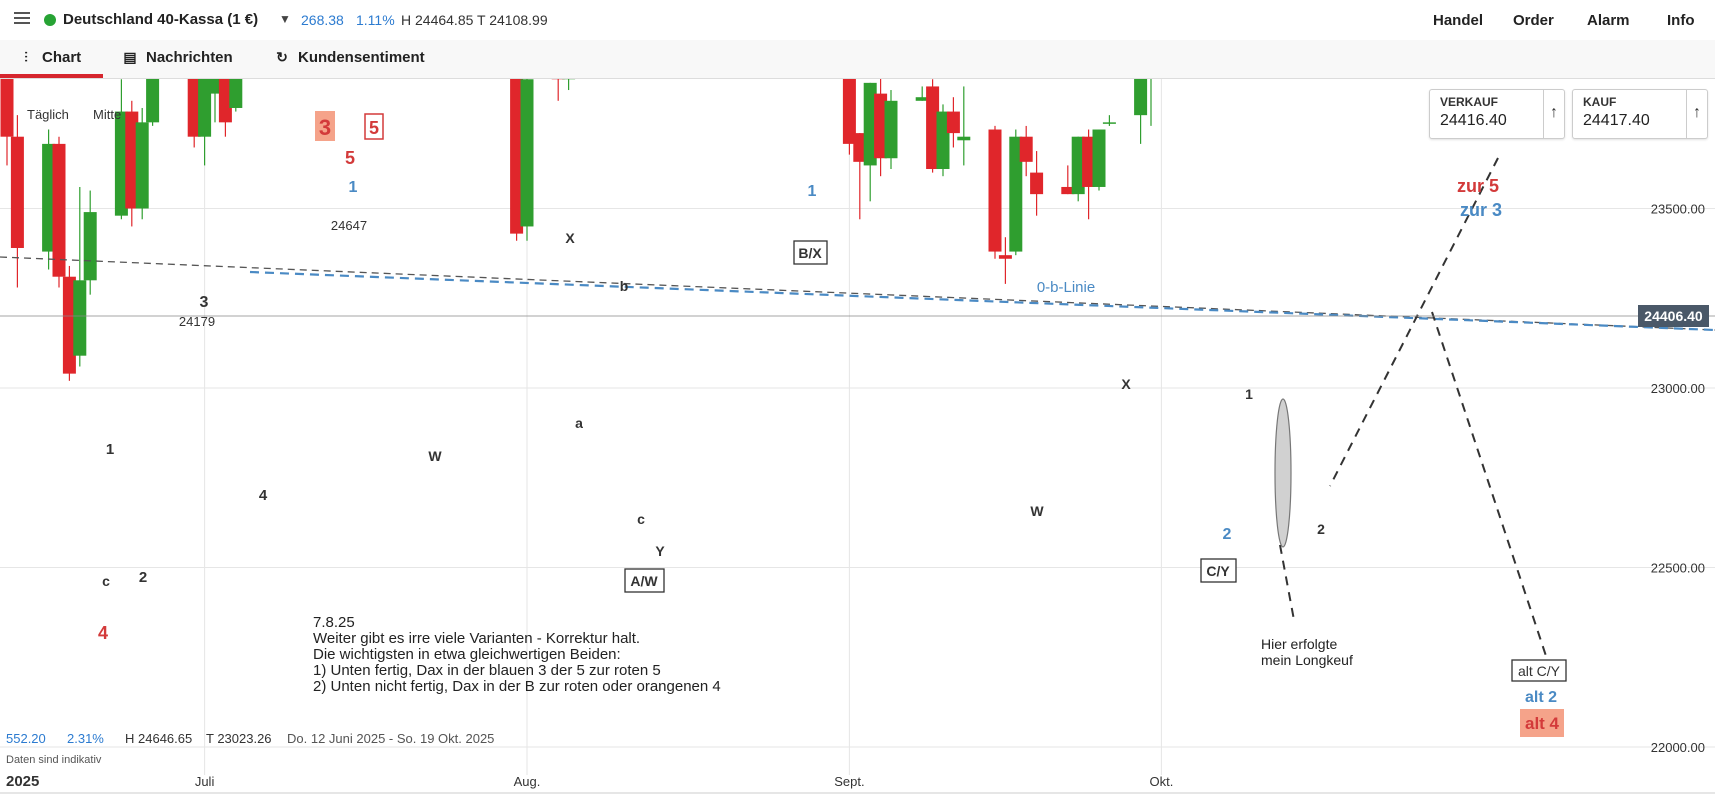 The width and height of the screenshot is (1715, 795). Describe the element at coordinates (285, 19) in the screenshot. I see `chevron-down-icon: ▼` at that location.